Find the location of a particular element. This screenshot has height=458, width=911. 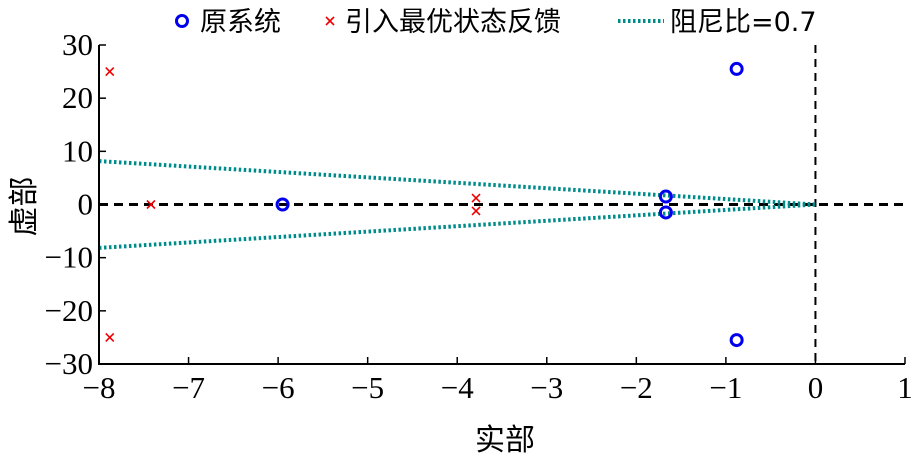

legend-item-damping: 阻尼比=0.7 is located at coordinates (717, 22).